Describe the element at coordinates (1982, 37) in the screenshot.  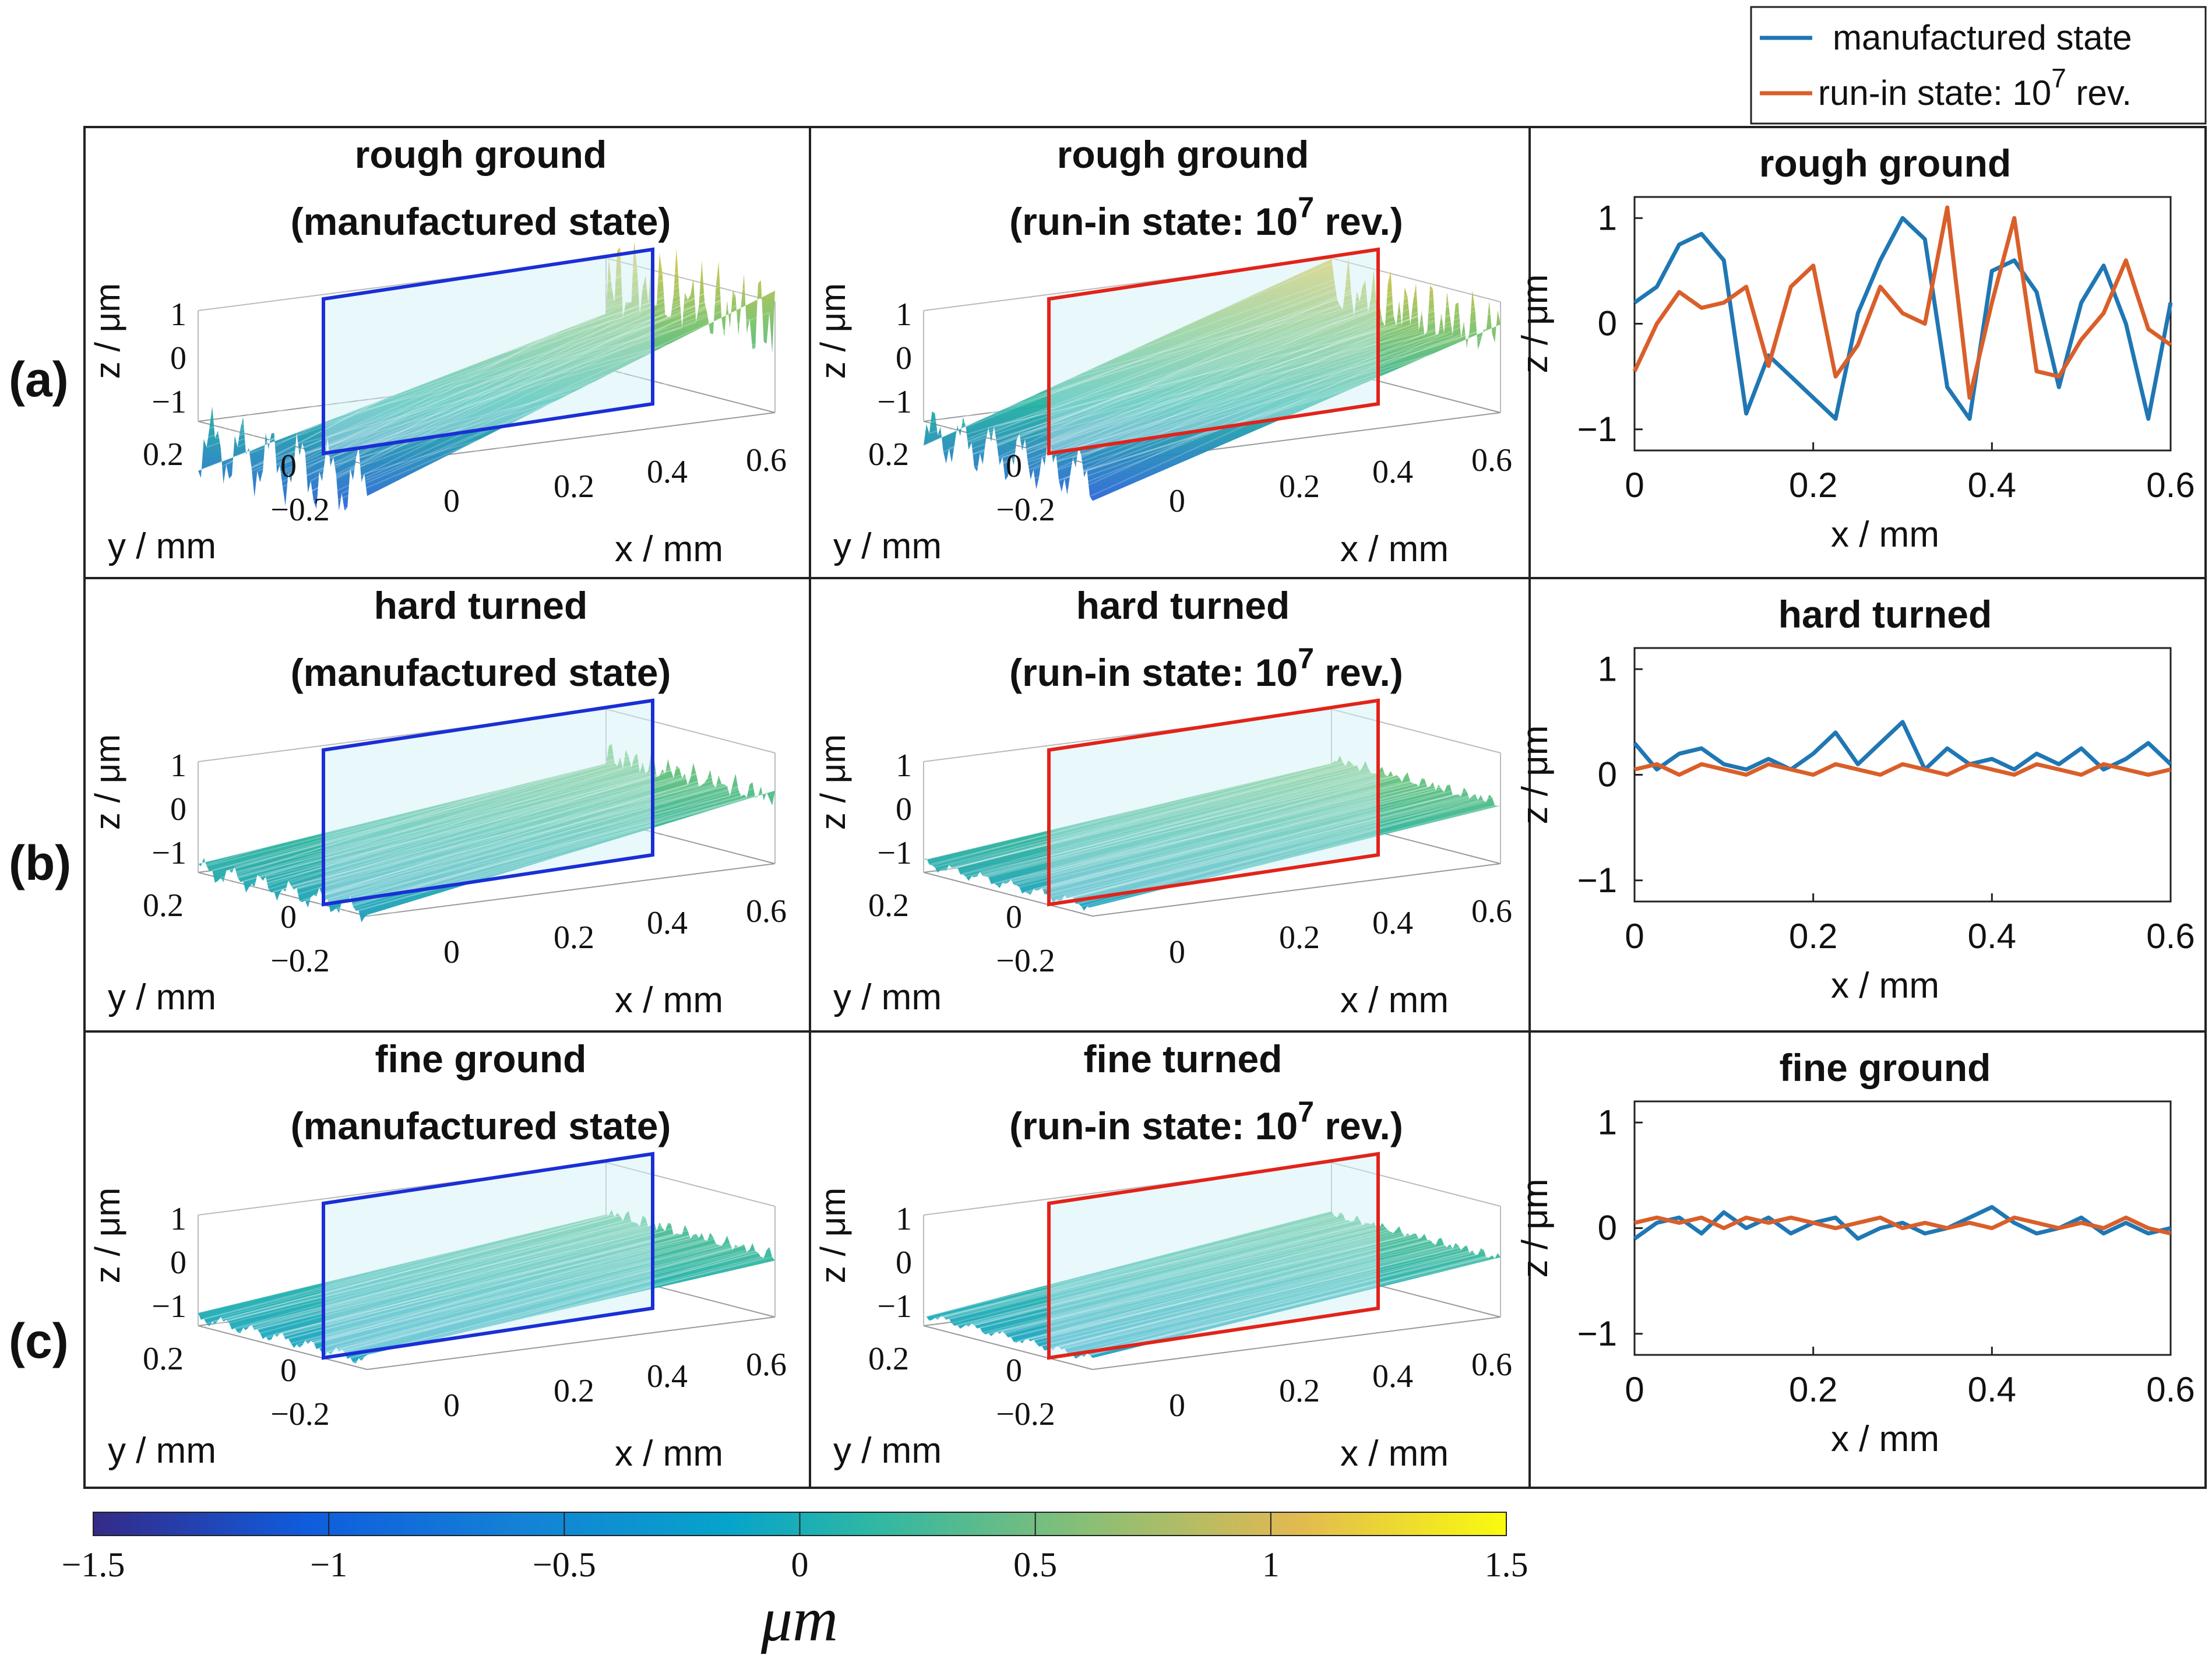
I see `legend-label-manufactured: manufactured state` at that location.